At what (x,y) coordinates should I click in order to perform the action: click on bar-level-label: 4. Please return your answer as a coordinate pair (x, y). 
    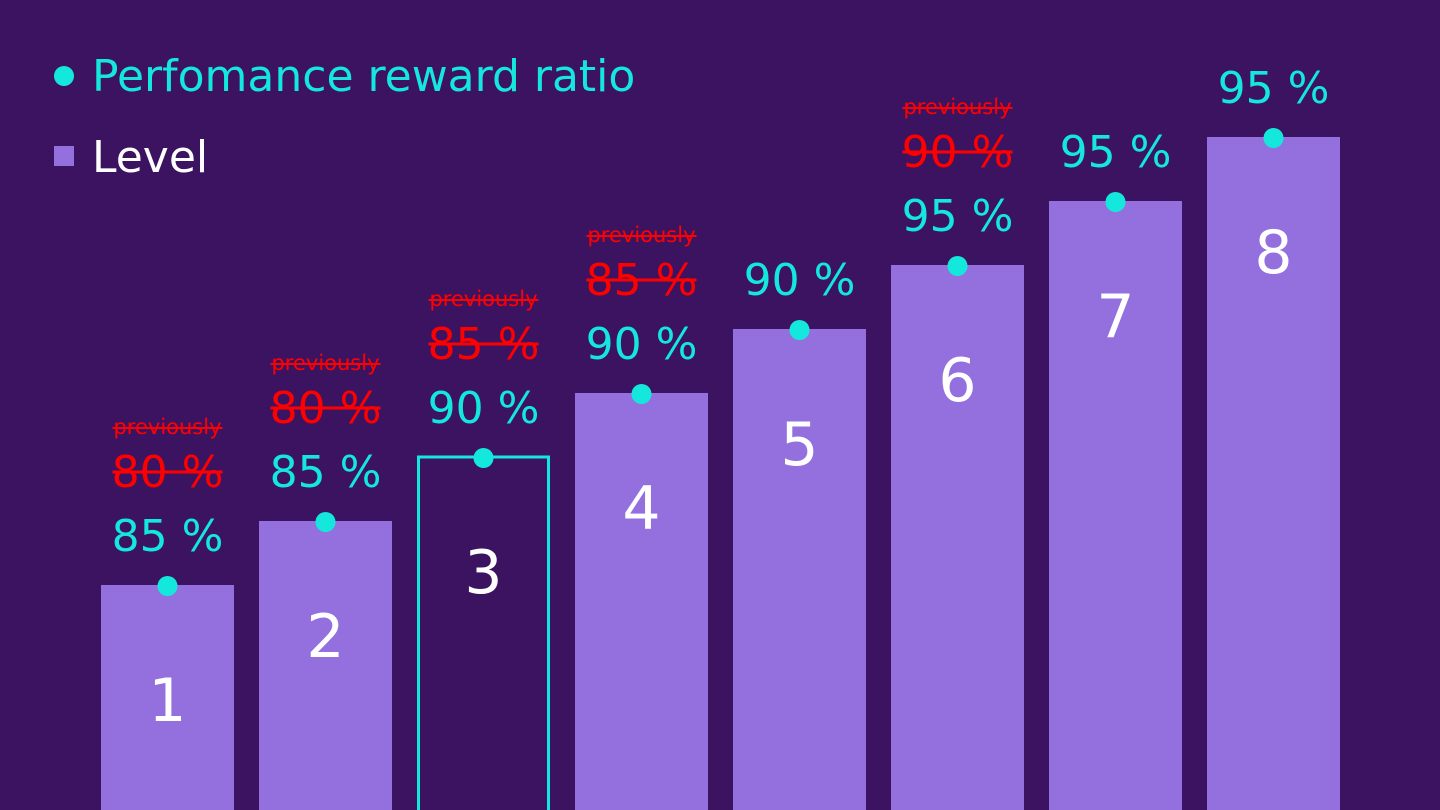
    Looking at the image, I should click on (641, 509).